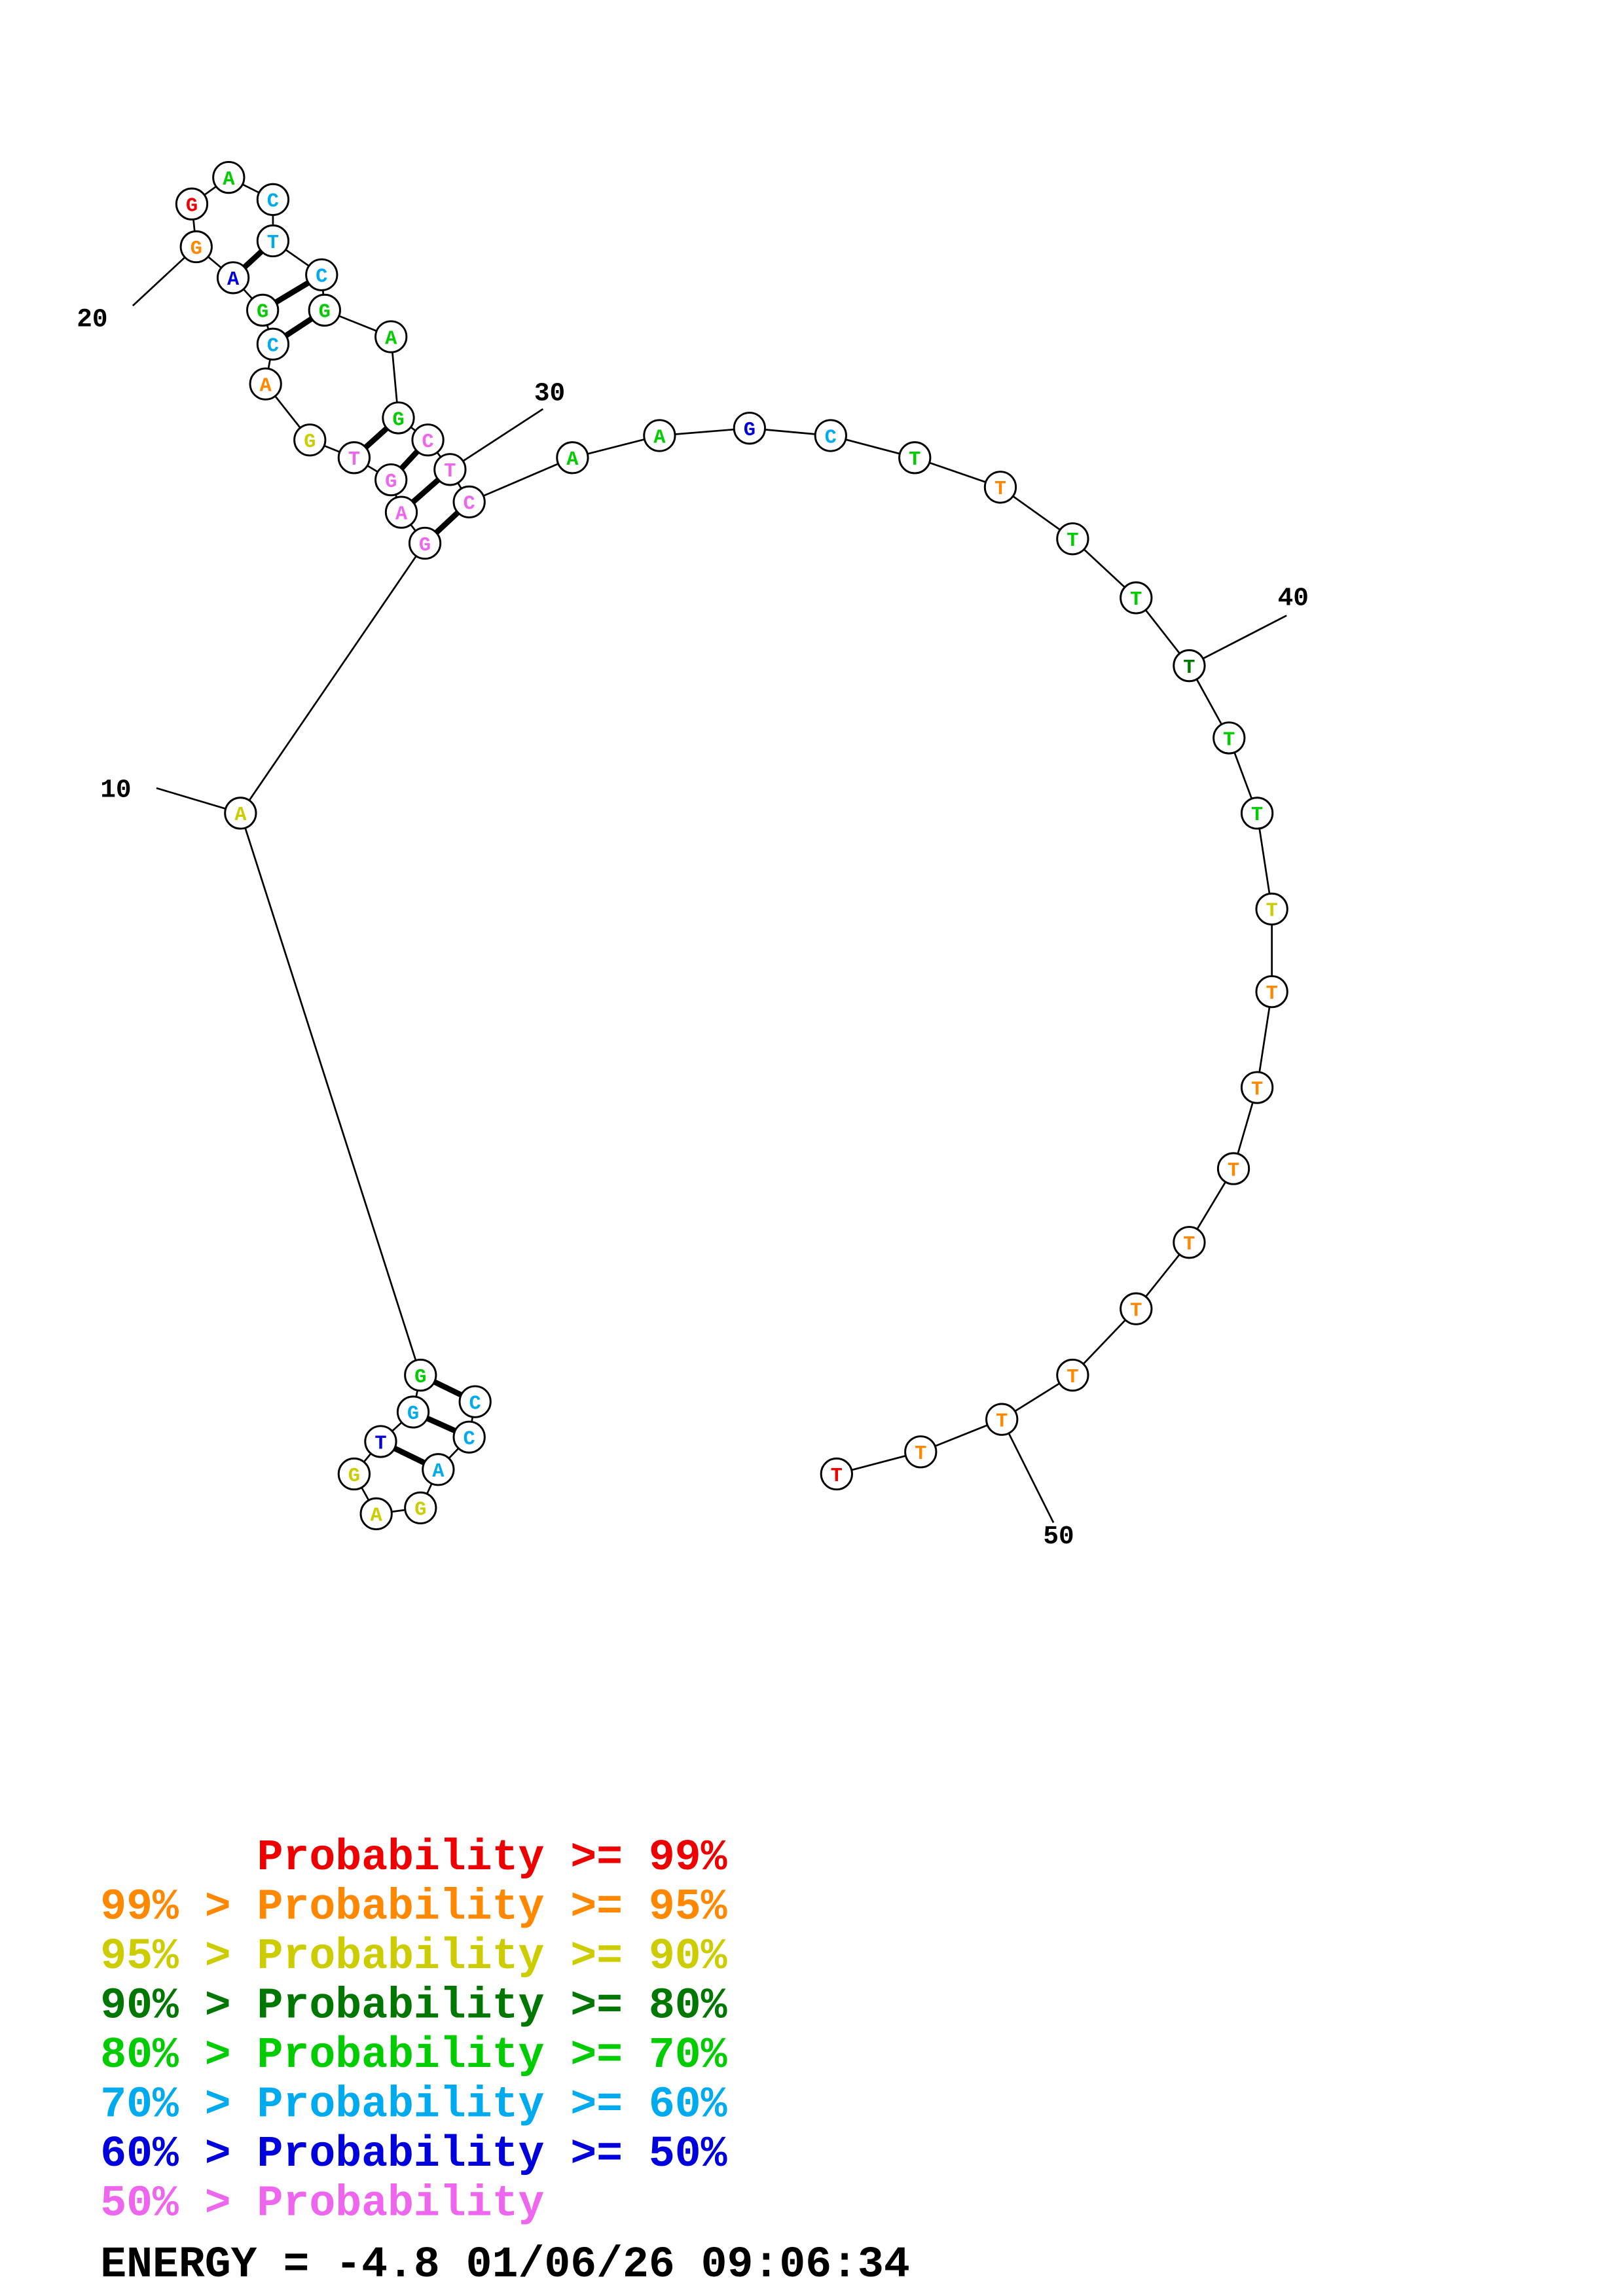 The width and height of the screenshot is (1623, 2296). I want to click on position-label: 20, so click(92, 319).